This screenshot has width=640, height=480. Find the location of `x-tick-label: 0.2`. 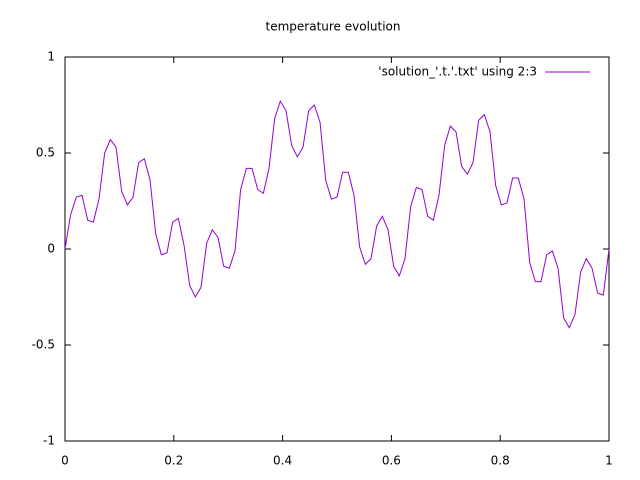

x-tick-label: 0.2 is located at coordinates (173, 461).